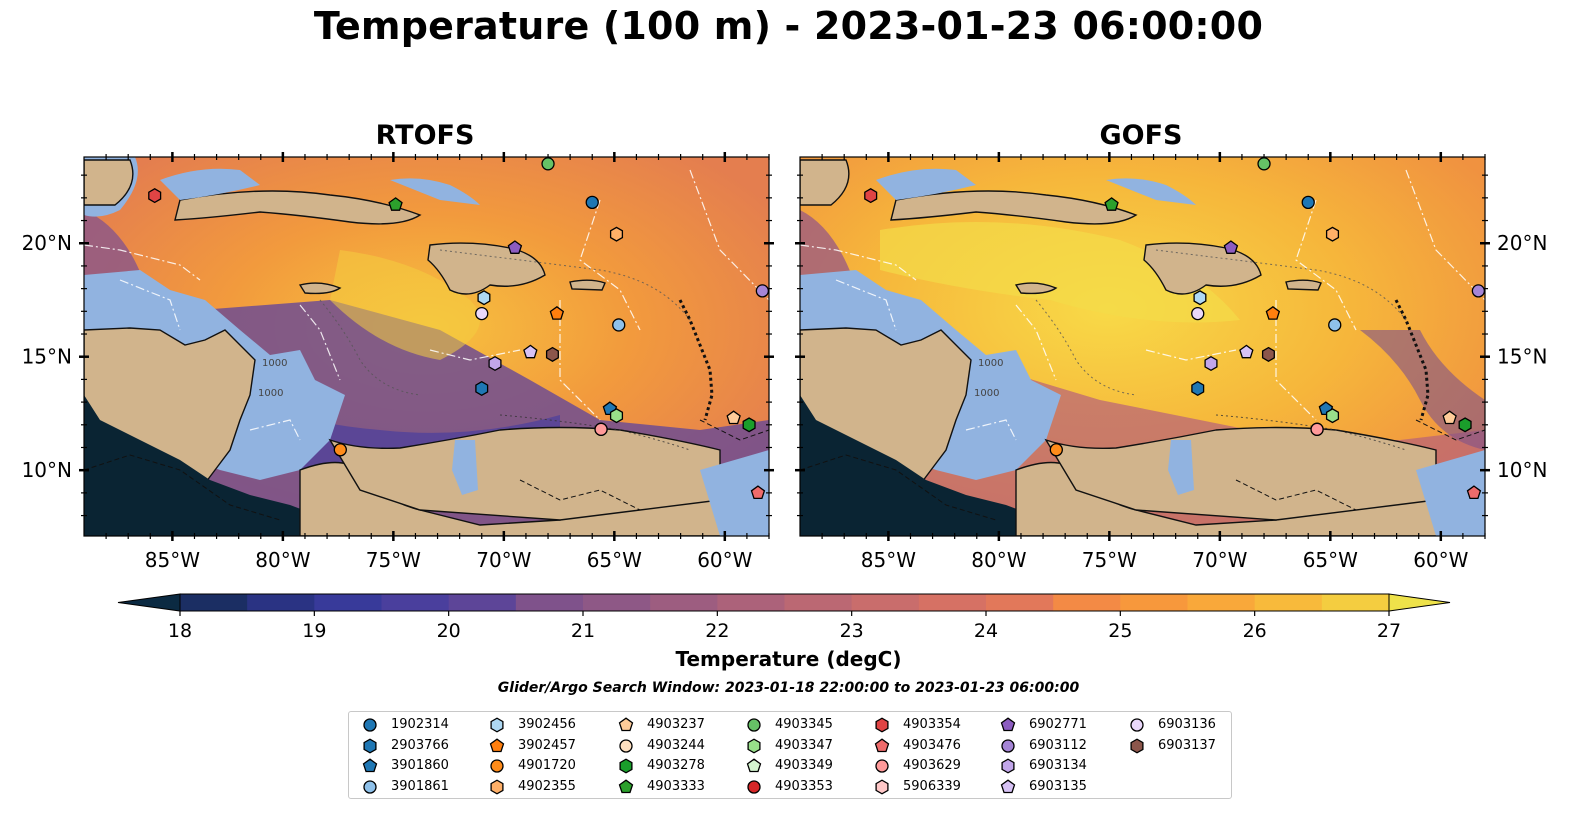  What do you see at coordinates (1219, 560) in the screenshot?
I see `lon-tick-label: 70°W` at bounding box center [1219, 560].